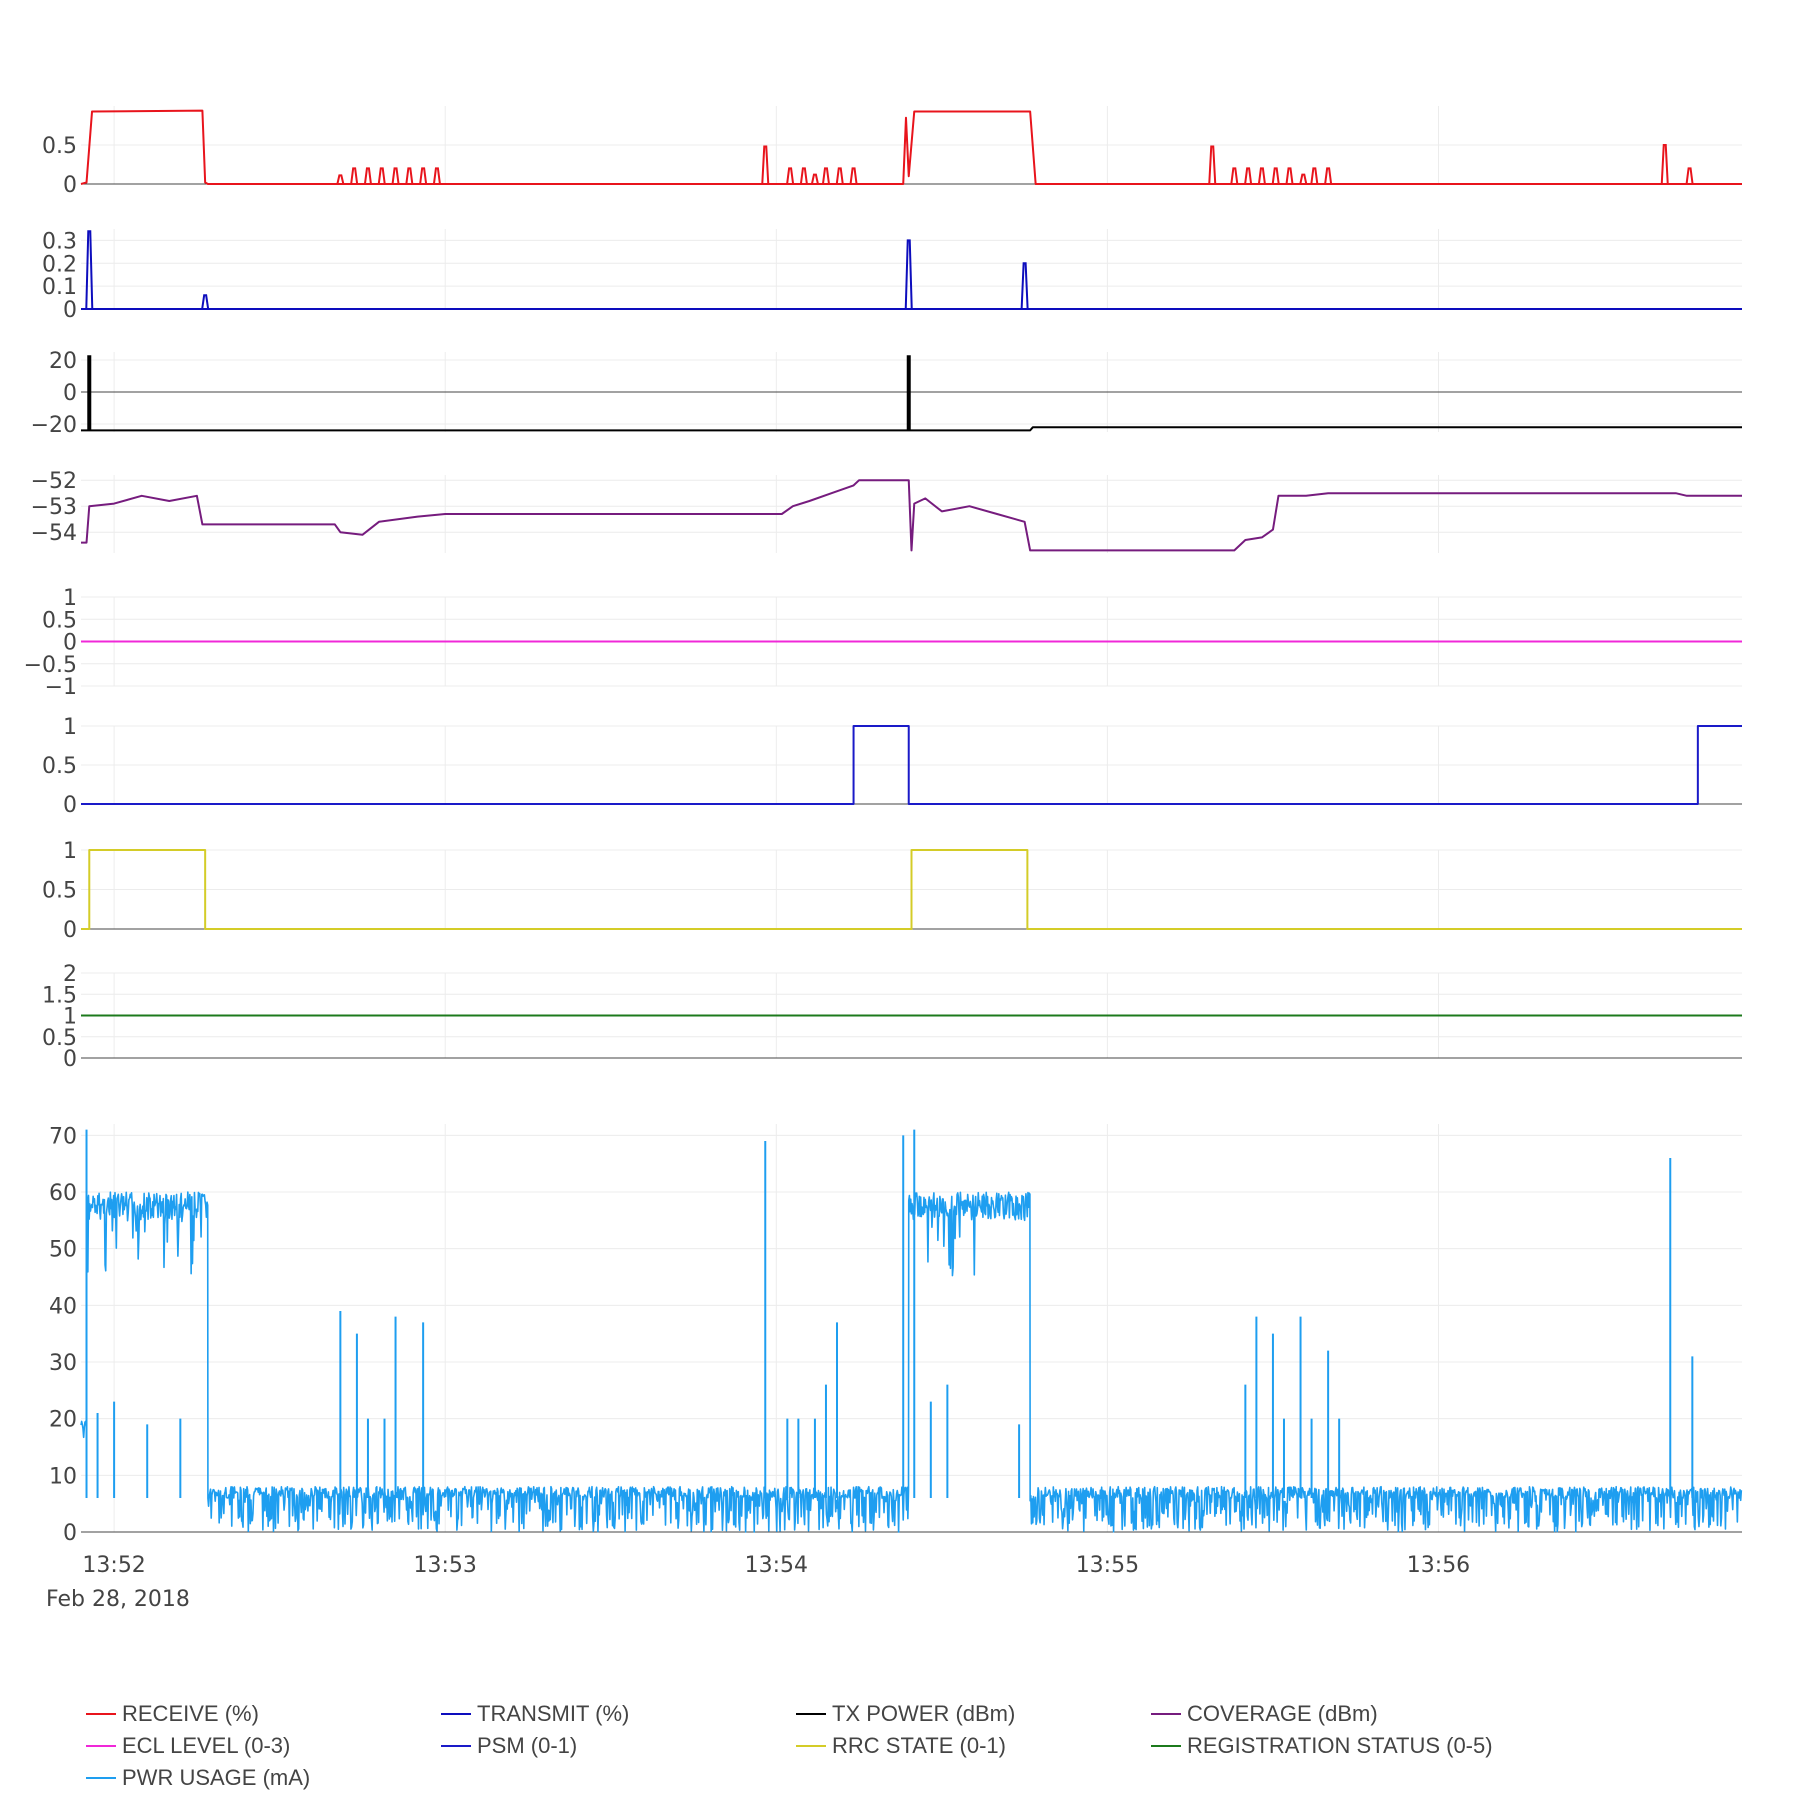  I want to click on legend-item-registration-status: REGISTRATION STATUS (0-5), so click(1322, 1745).